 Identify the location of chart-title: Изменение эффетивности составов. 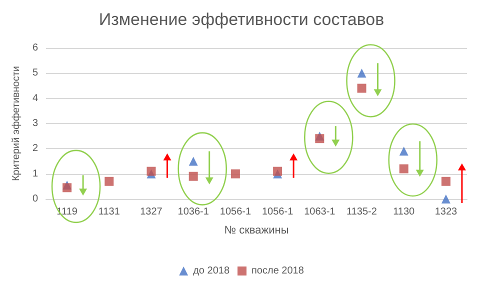
(241, 19).